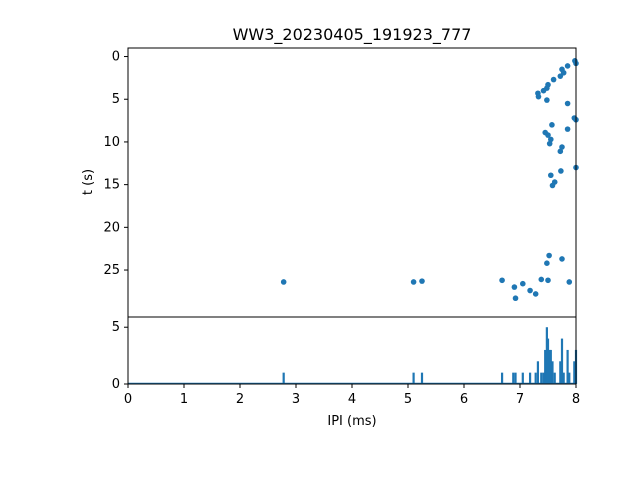  I want to click on y-tick-label: 10, so click(111, 142).